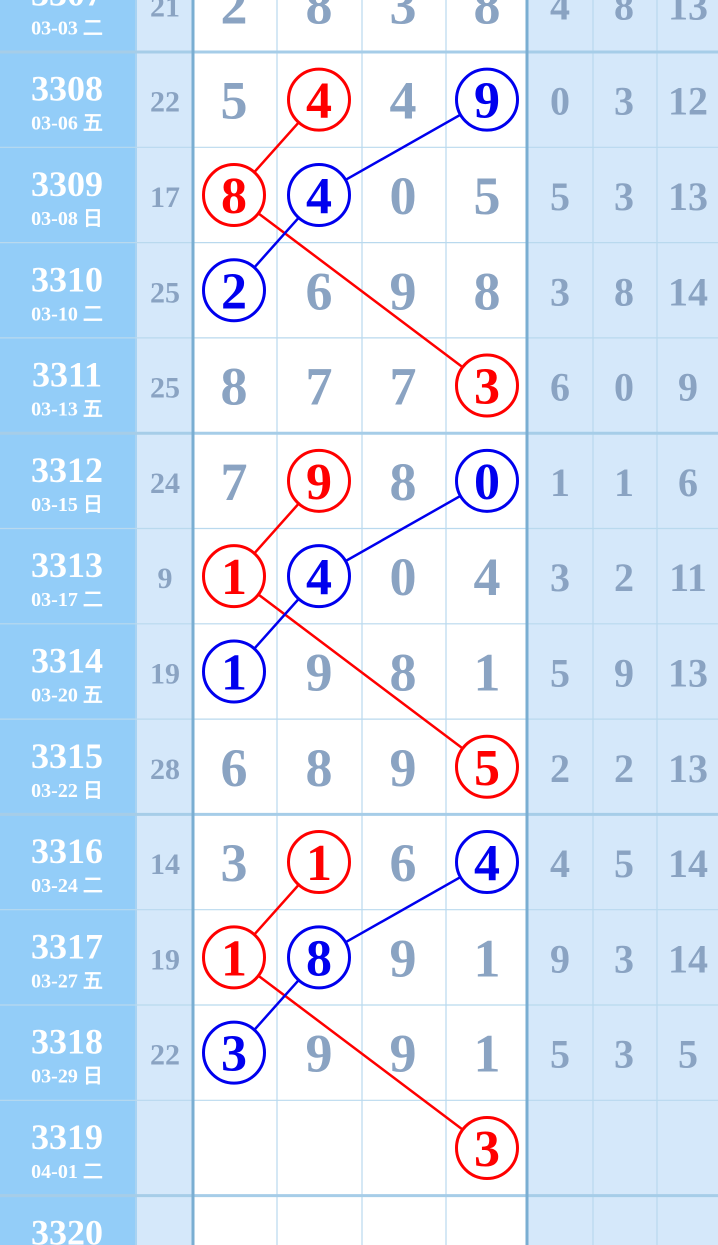 This screenshot has height=1245, width=718. I want to click on red-circled-digit: 9, so click(319, 480).